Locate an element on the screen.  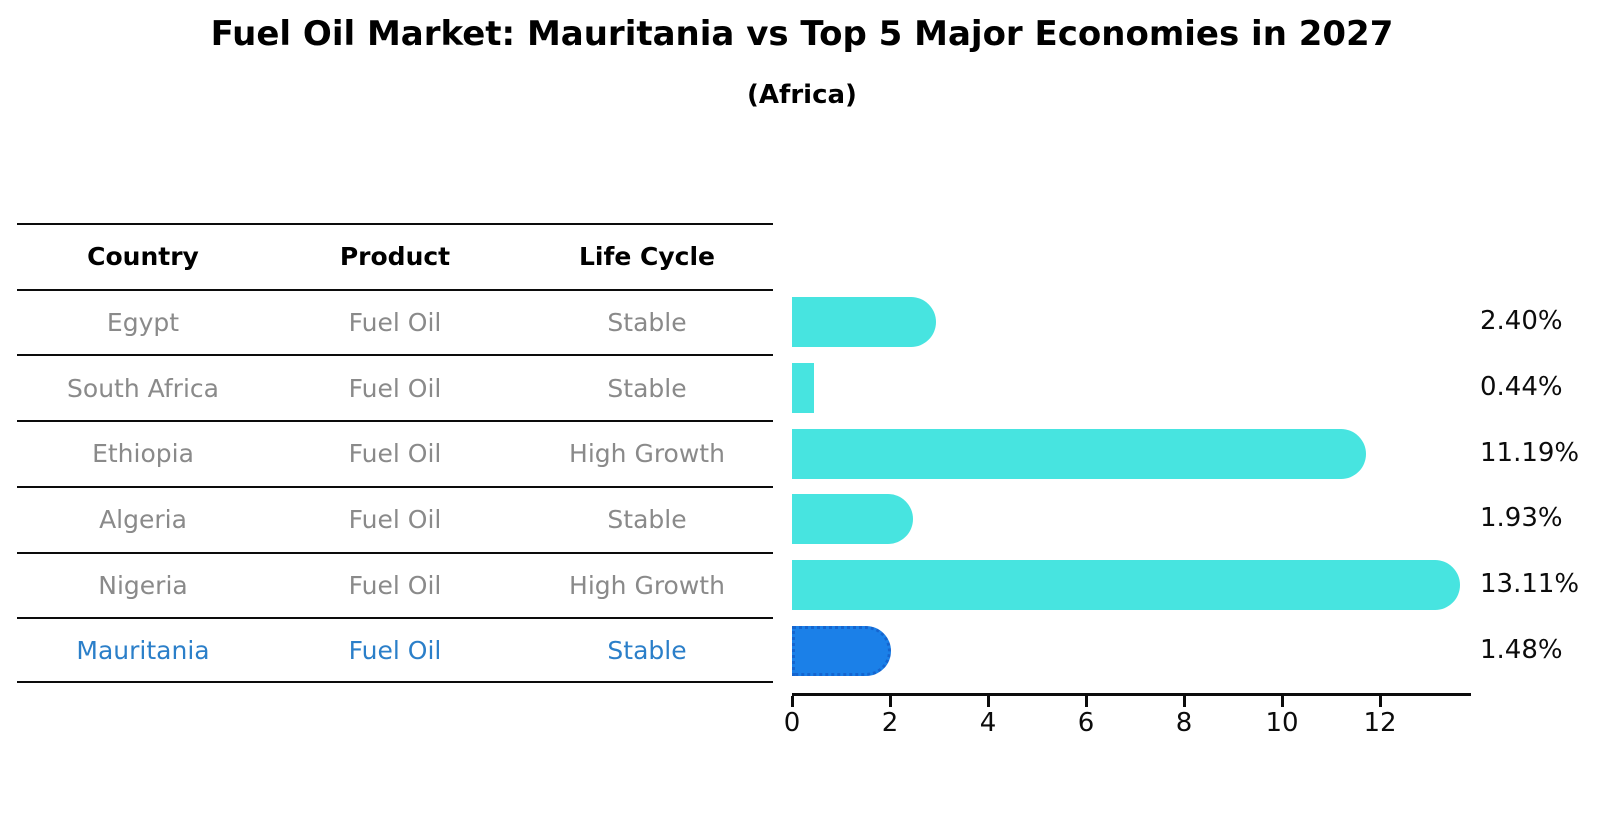
x-tick-label: 4 is located at coordinates (988, 723).